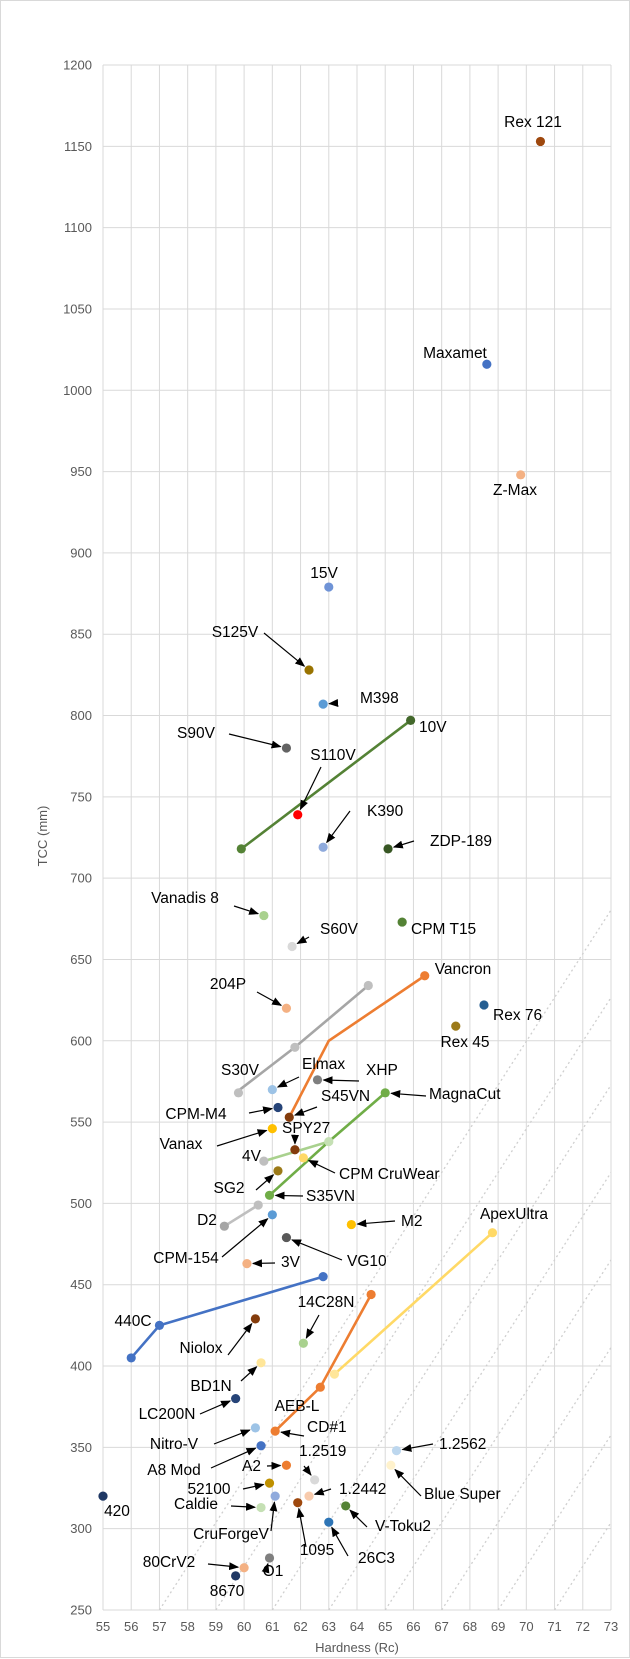 The height and width of the screenshot is (1659, 630). I want to click on point-sg2, so click(277, 1170).